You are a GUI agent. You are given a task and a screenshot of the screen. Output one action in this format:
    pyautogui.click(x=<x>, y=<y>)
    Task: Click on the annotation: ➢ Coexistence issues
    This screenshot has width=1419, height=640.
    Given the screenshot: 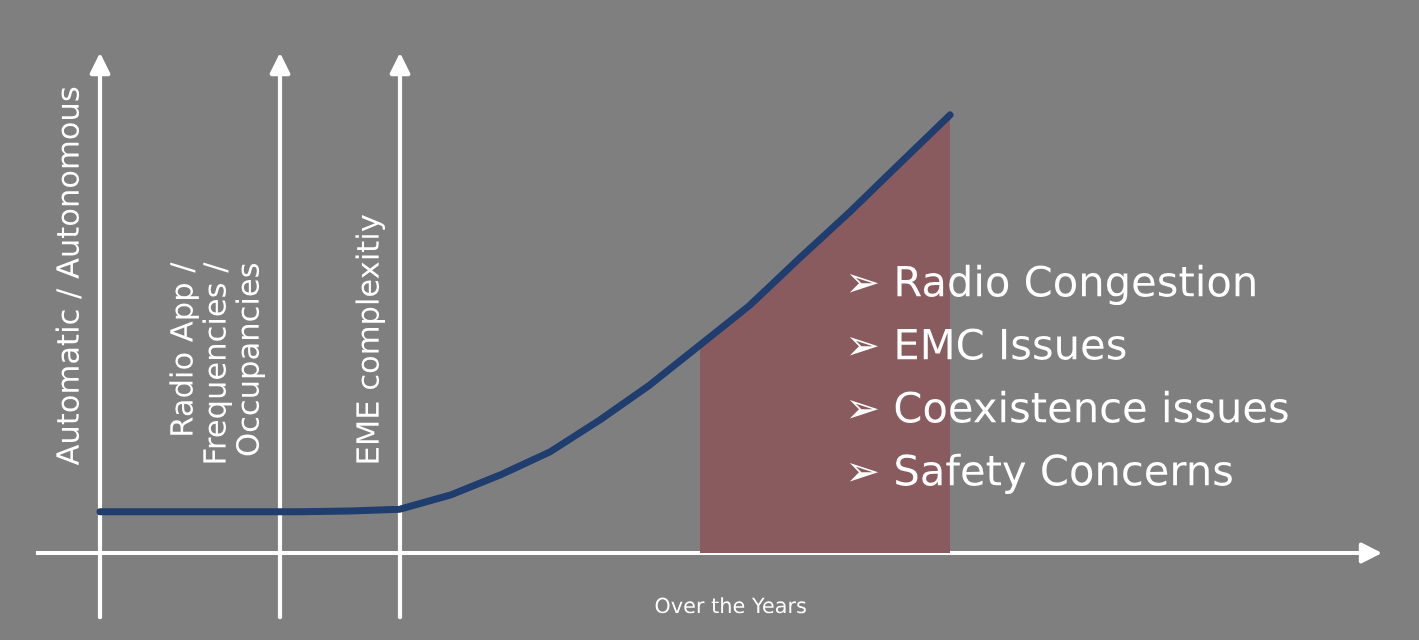 What is the action you would take?
    pyautogui.click(x=1068, y=406)
    